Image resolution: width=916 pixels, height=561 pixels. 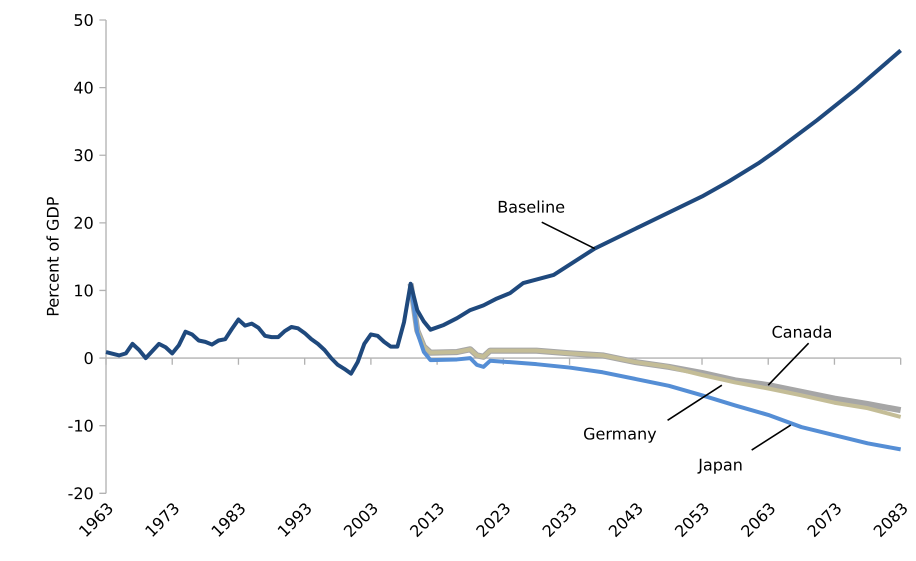 What do you see at coordinates (52, 256) in the screenshot?
I see `y-axis-title: Percent of GDP` at bounding box center [52, 256].